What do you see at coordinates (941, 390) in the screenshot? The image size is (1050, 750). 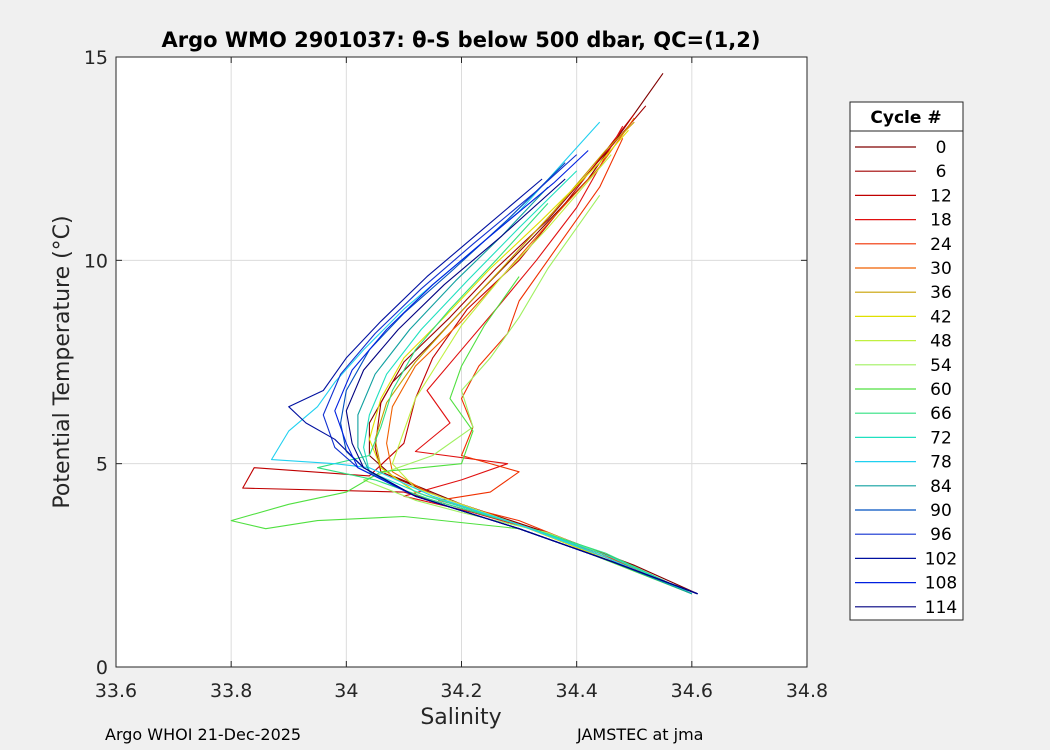 I see `legend-entry-label: 60` at bounding box center [941, 390].